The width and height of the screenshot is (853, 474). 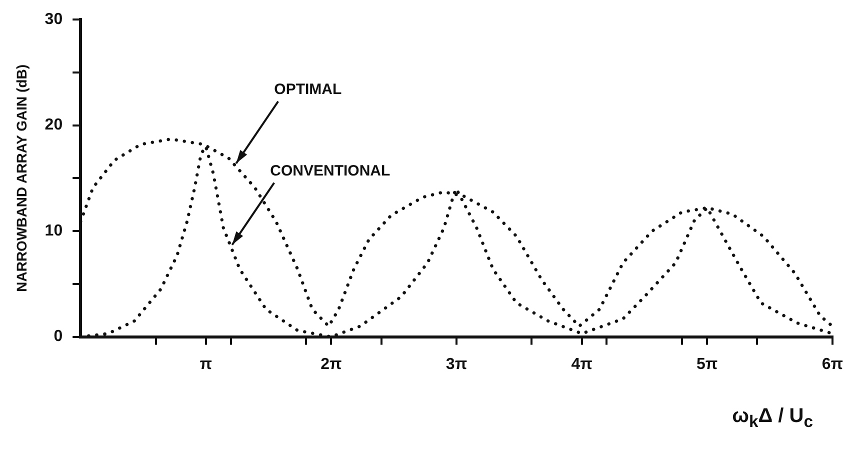 What do you see at coordinates (53, 19) in the screenshot?
I see `y-tick-label: 30` at bounding box center [53, 19].